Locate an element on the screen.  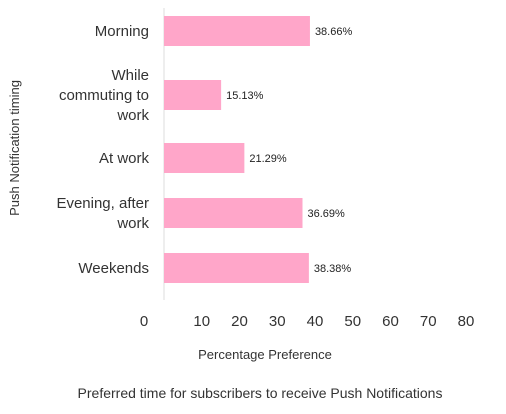
category-label-3: Evening, after work is located at coordinates (102, 213).